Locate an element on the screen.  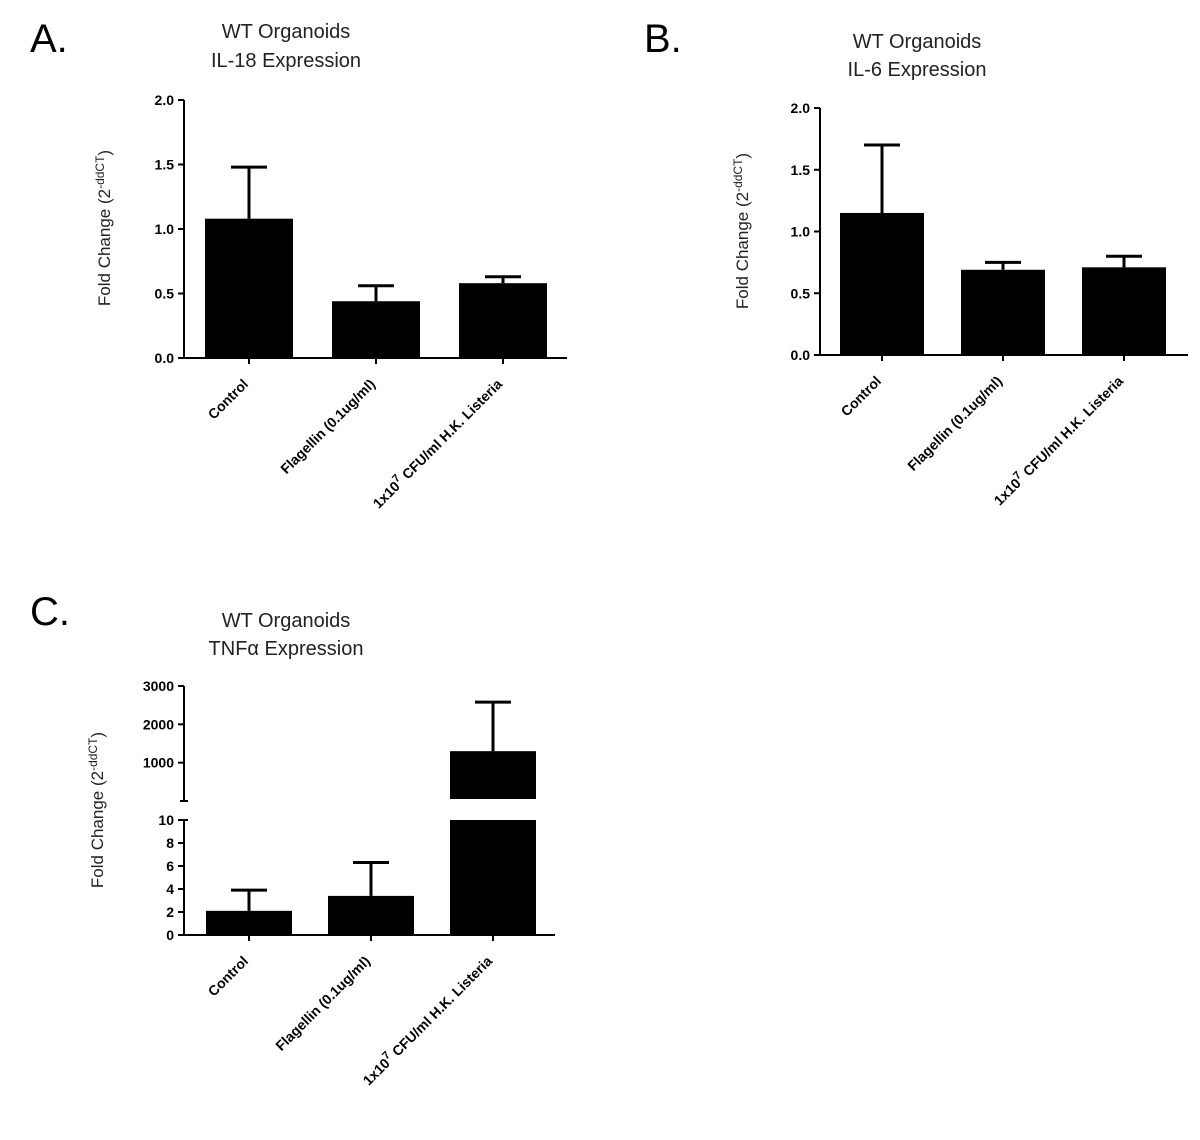
panel-b-x-ticks is located at coordinates (1003, 358).